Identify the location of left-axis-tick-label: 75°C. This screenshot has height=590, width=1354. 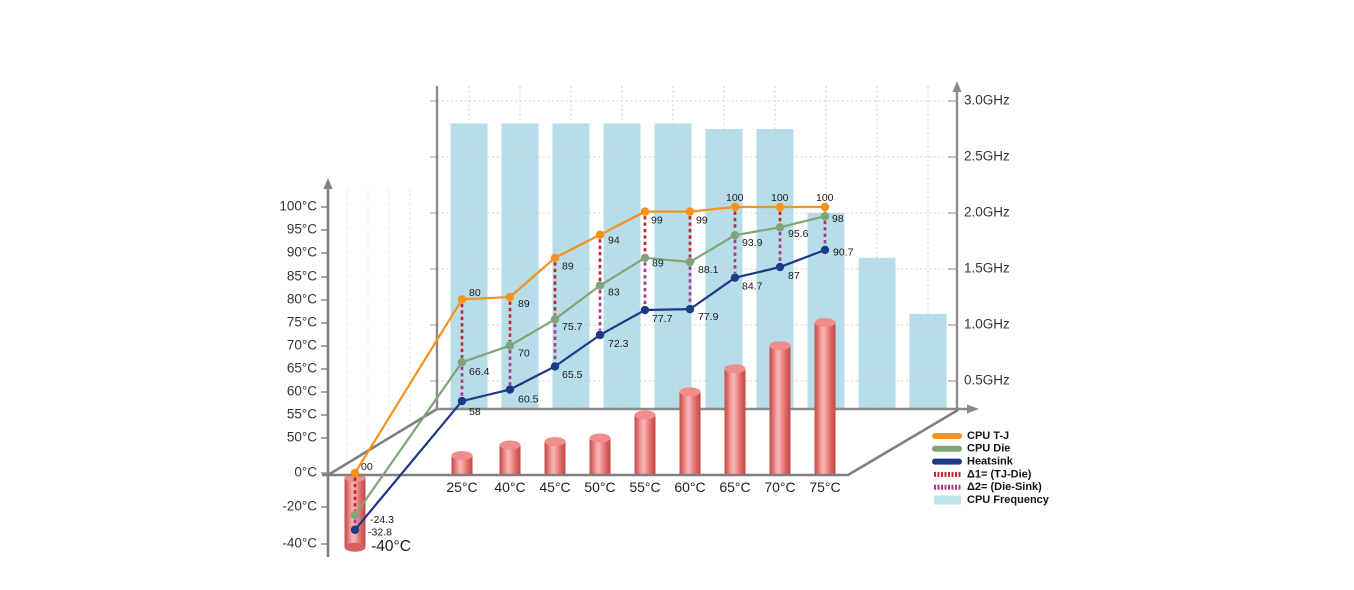
(302, 322).